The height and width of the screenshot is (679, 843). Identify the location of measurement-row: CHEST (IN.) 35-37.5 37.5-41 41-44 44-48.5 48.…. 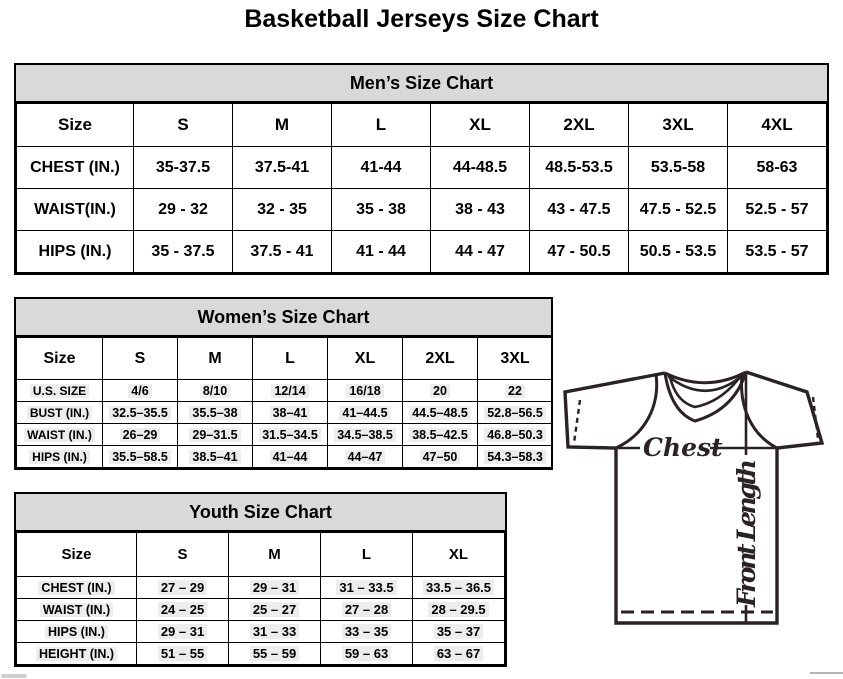
(421, 167).